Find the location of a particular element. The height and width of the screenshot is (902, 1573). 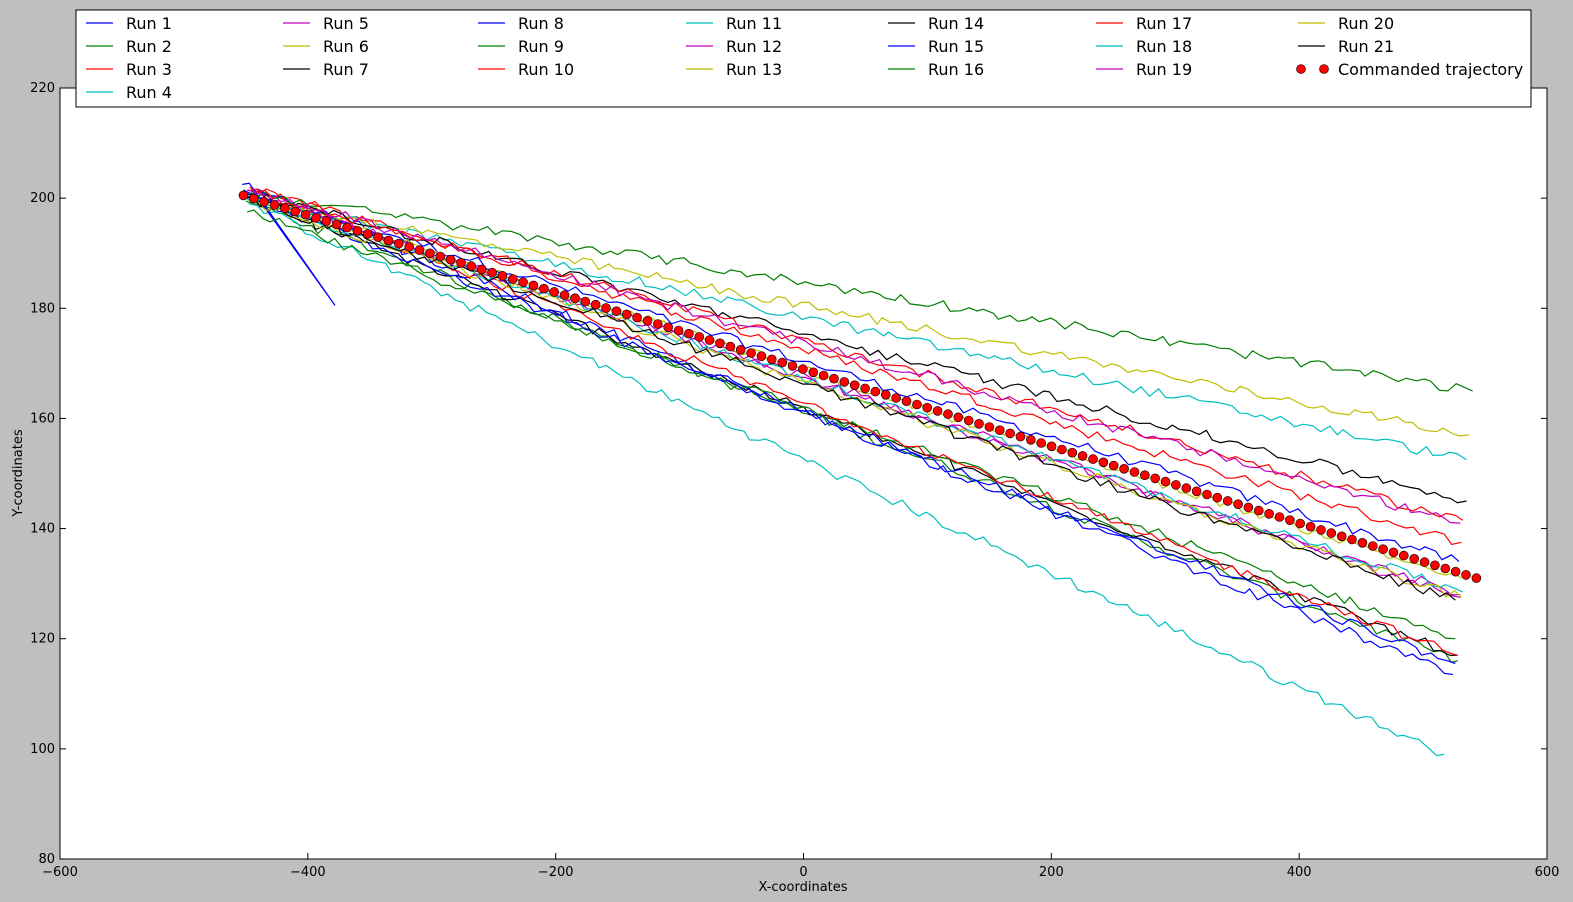

legend-item-run-7: Run 7 is located at coordinates (326, 69).